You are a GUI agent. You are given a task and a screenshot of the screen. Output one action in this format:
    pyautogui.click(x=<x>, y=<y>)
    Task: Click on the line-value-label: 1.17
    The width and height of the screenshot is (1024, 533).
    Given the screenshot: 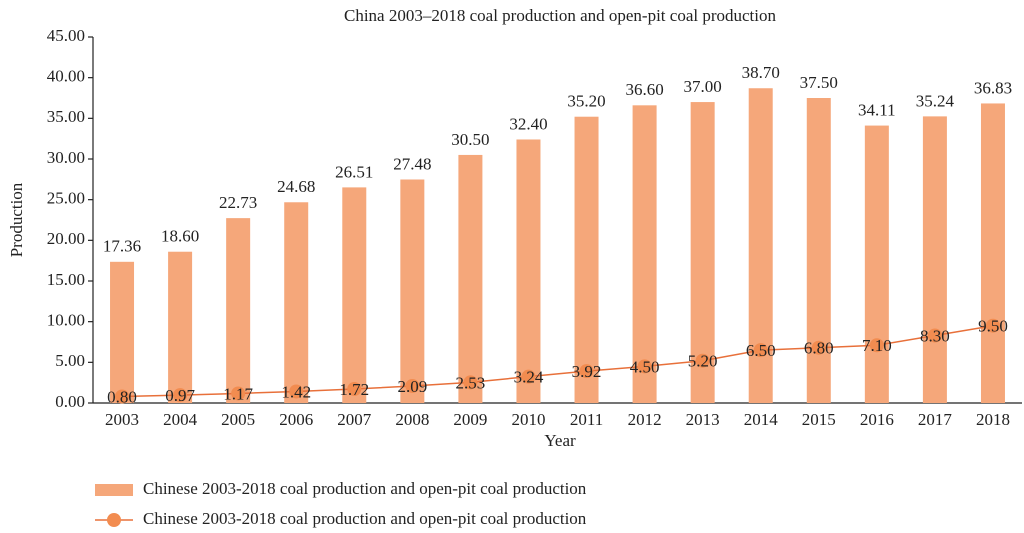 What is the action you would take?
    pyautogui.click(x=238, y=393)
    